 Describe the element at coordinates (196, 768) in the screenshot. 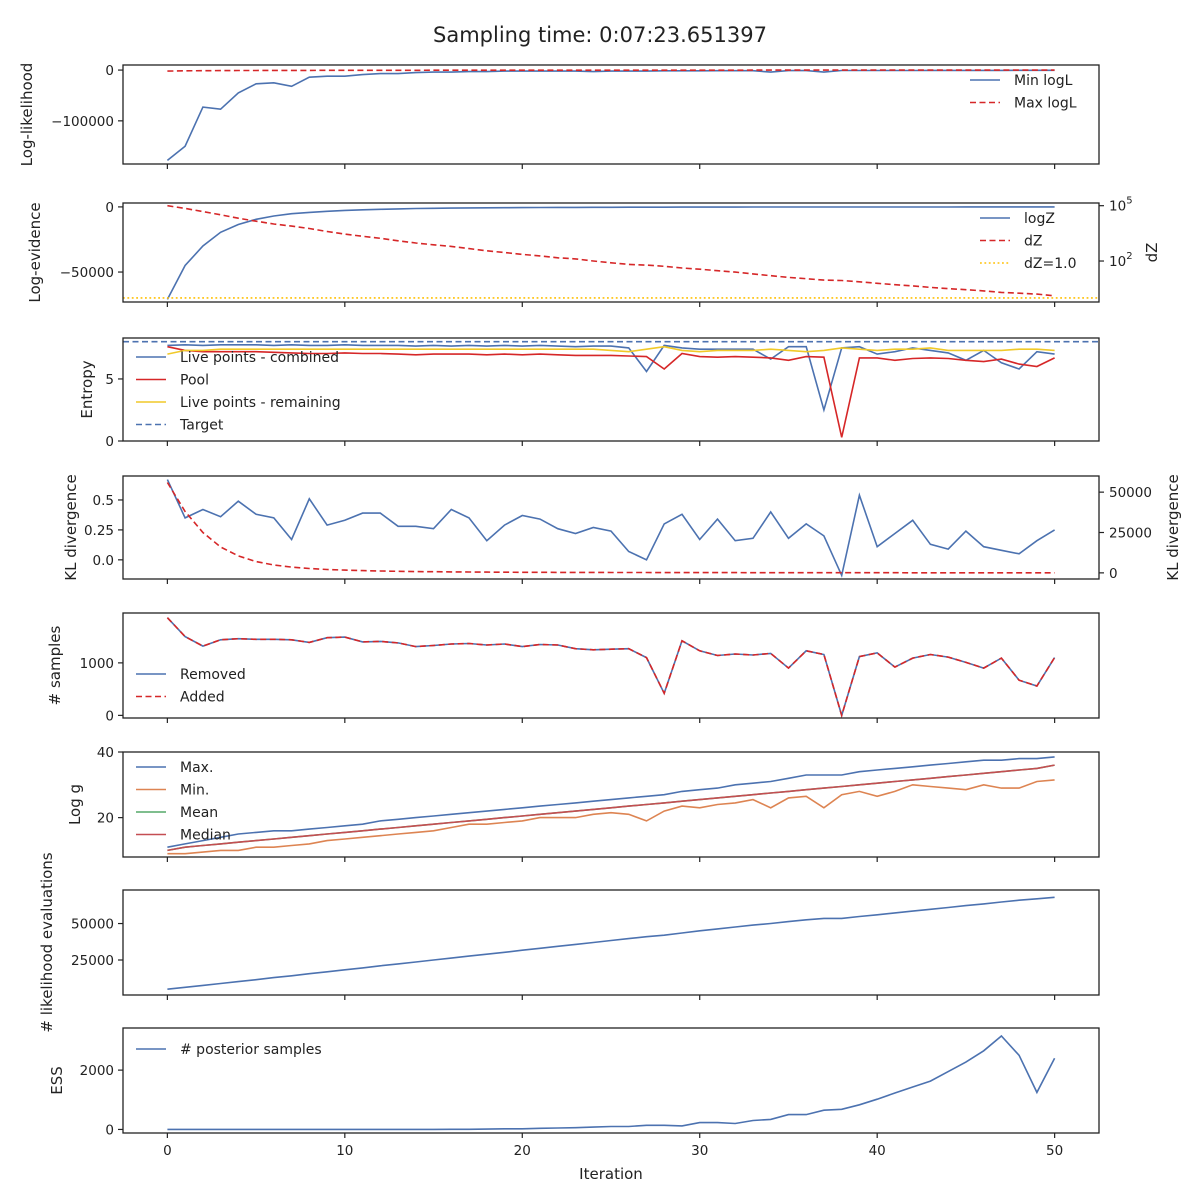

I see `legend-entry: Max.` at that location.